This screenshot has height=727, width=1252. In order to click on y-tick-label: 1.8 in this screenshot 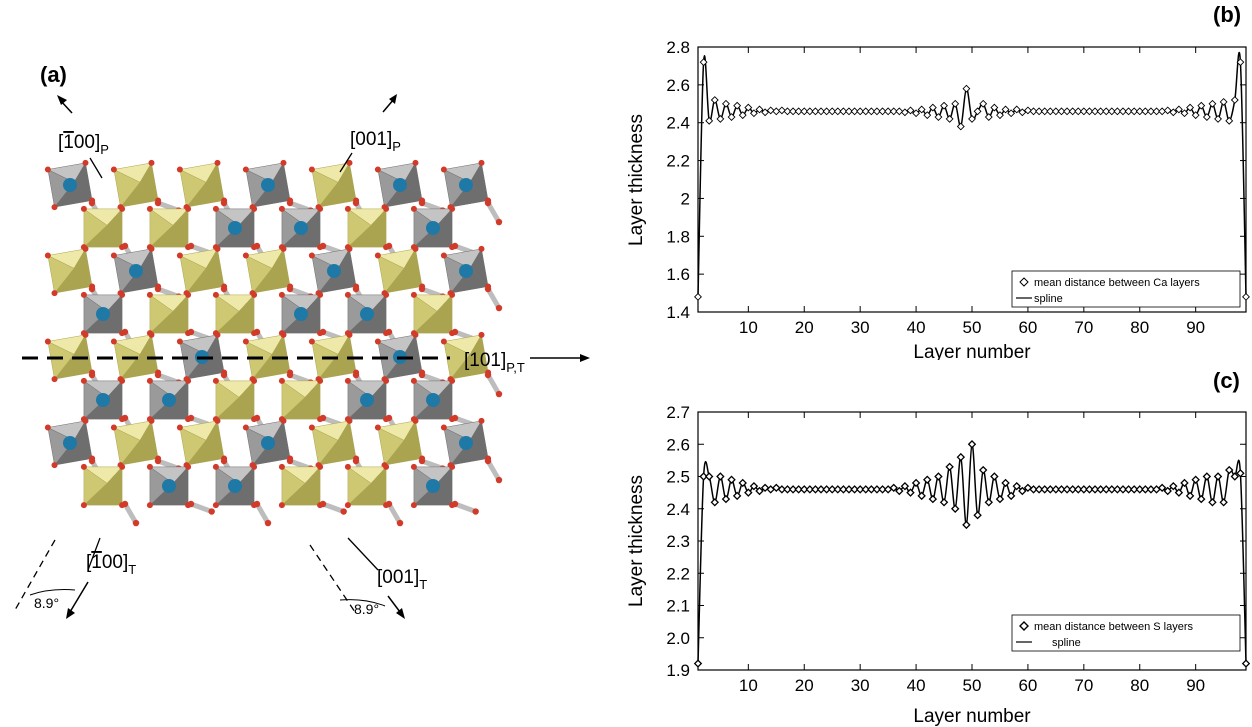, I will do `click(678, 236)`.